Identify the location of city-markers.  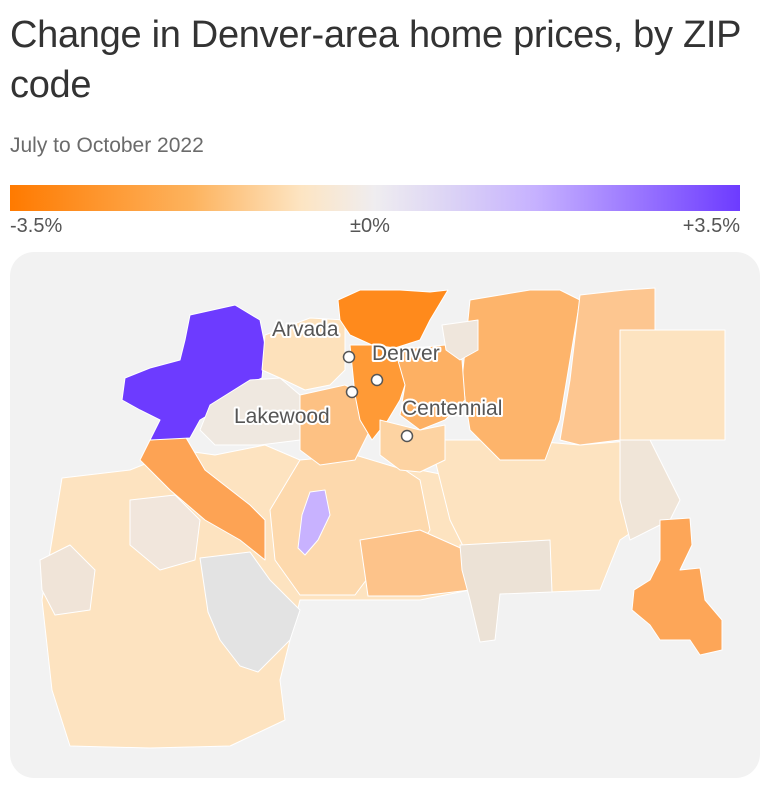
(378, 396).